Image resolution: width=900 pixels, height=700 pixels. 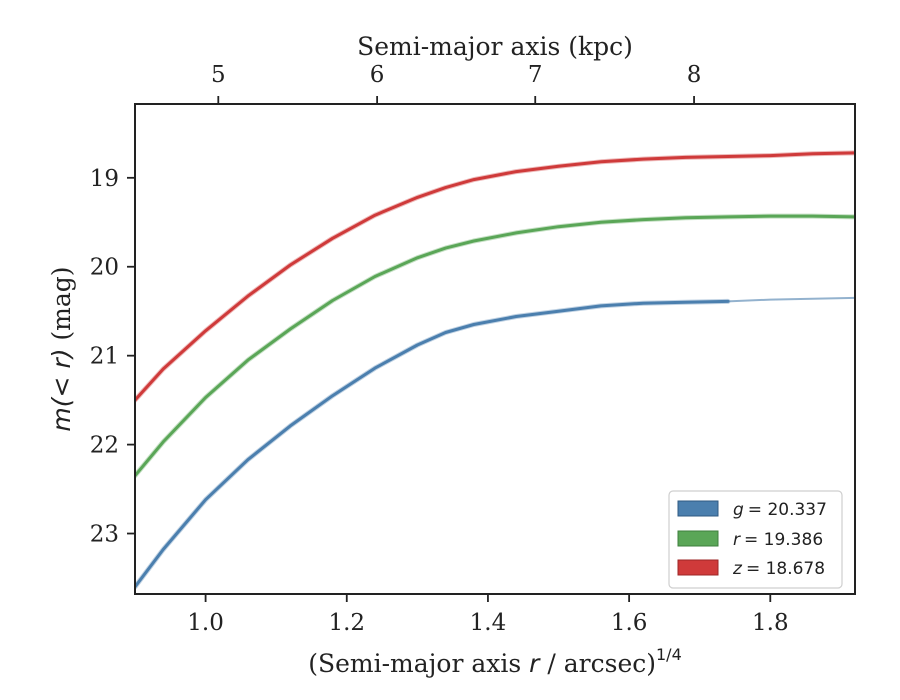 I want to click on legend-value-z: = 18.678, so click(x=785, y=569).